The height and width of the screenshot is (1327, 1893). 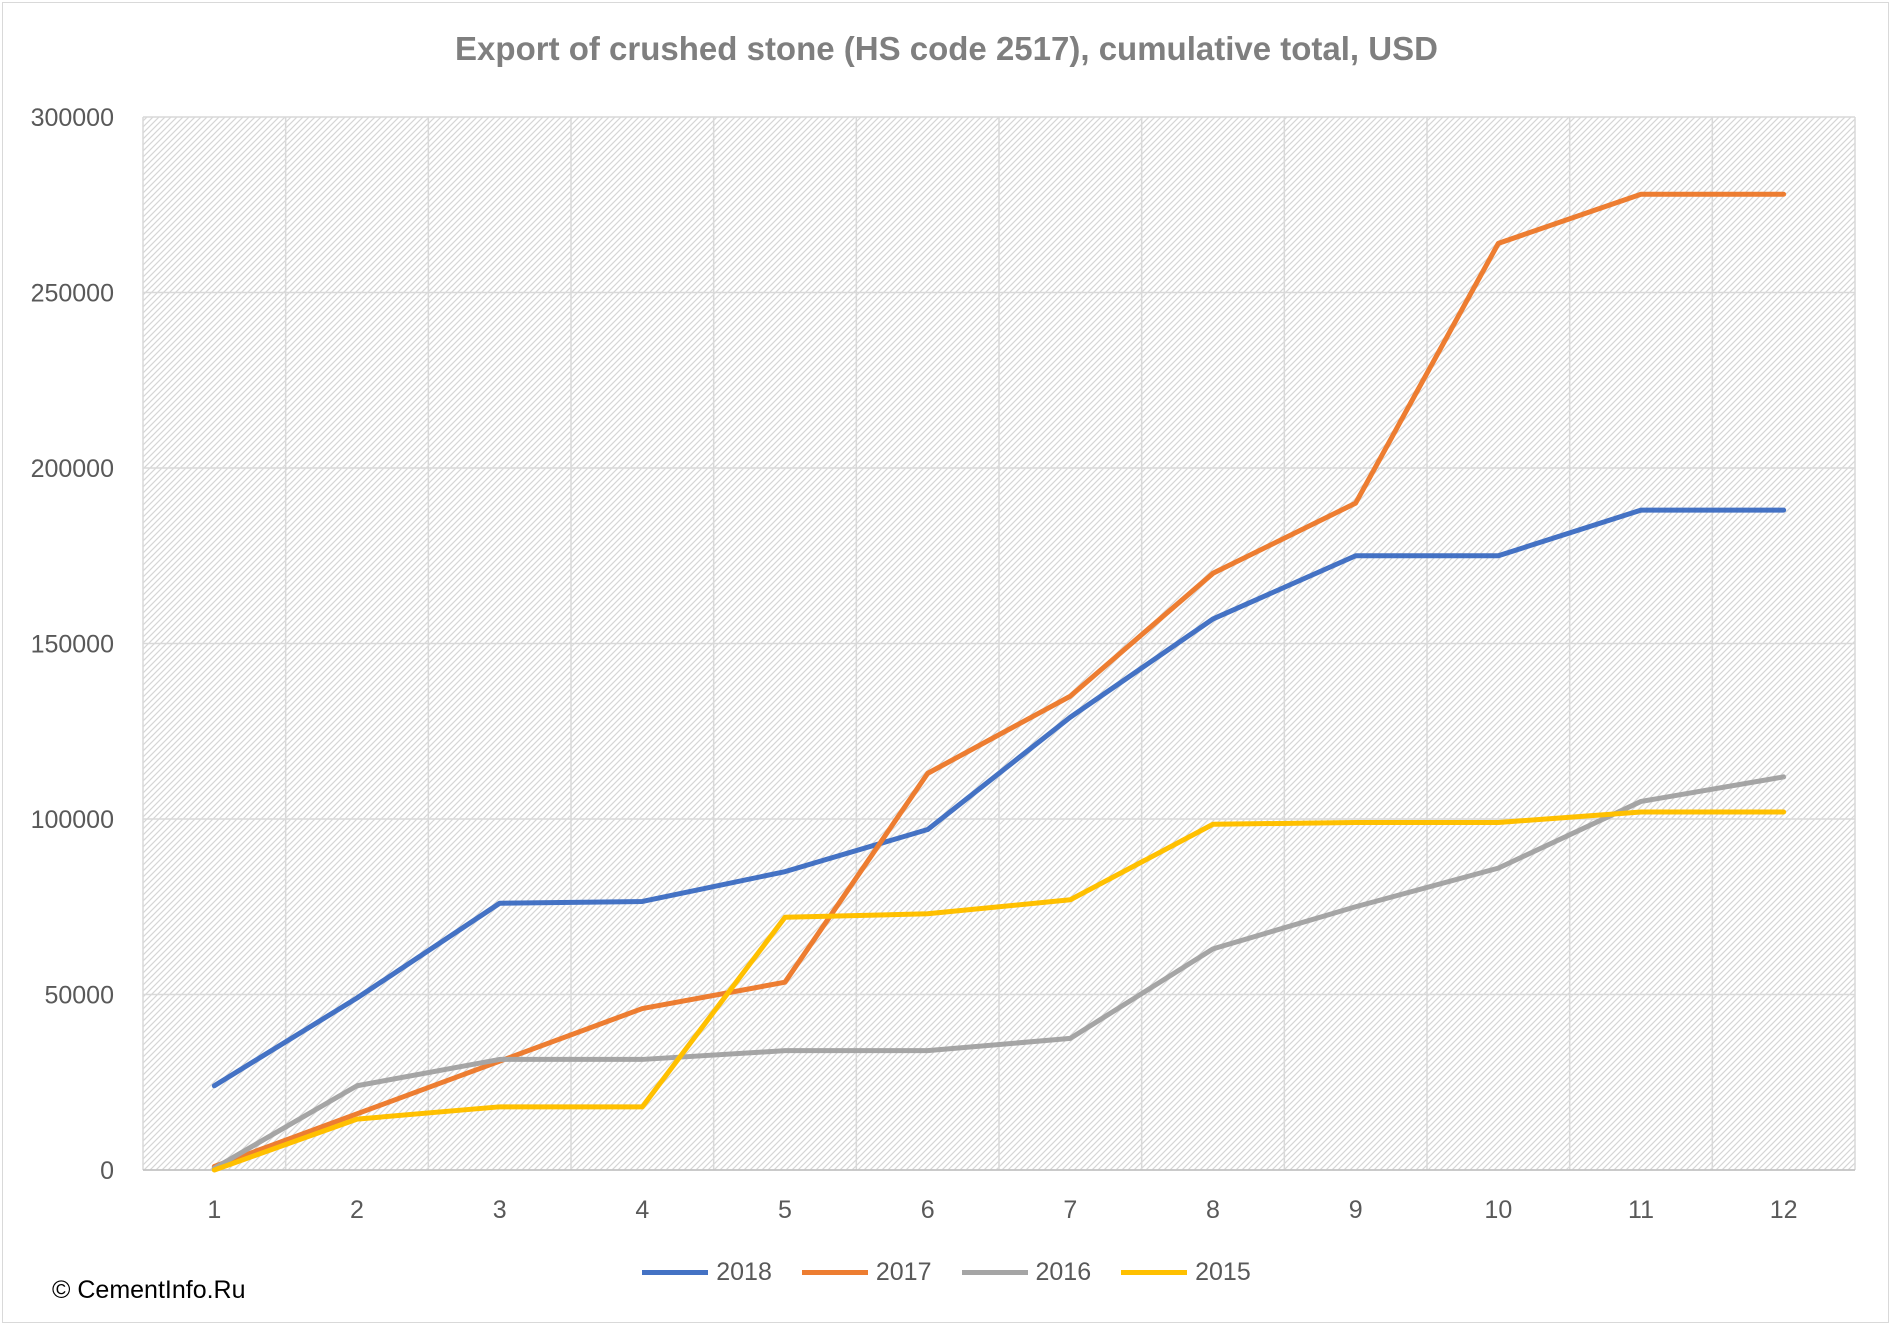 I want to click on credit-text: © CementInfo.Ru, so click(x=149, y=1290).